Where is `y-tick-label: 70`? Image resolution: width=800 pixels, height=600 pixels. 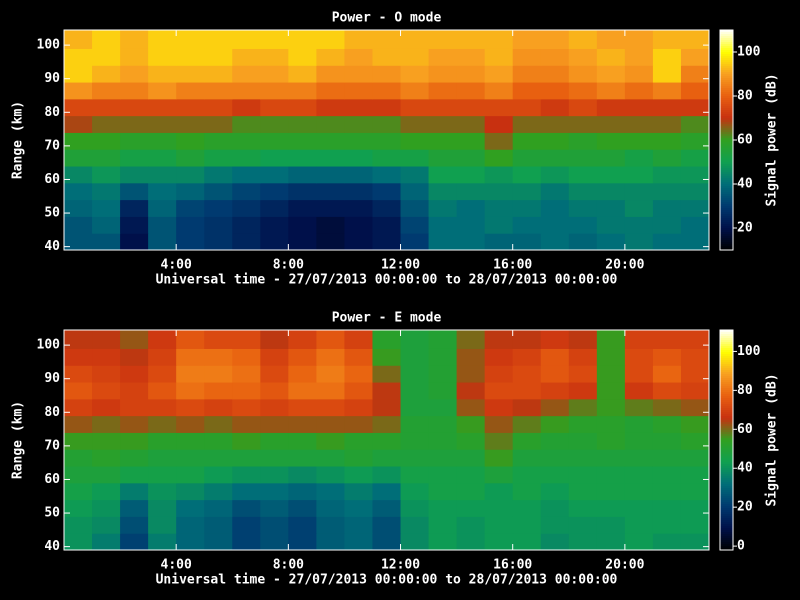
y-tick-label: 70 is located at coordinates (52, 145).